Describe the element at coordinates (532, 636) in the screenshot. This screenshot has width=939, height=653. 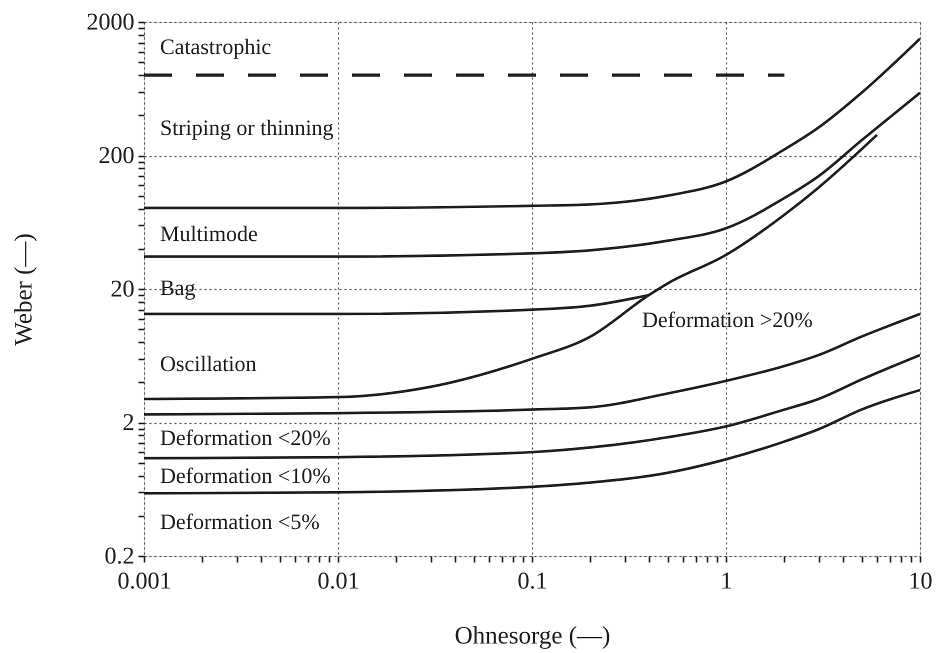
I see `x-axis-title: Ohnesorge (—)` at that location.